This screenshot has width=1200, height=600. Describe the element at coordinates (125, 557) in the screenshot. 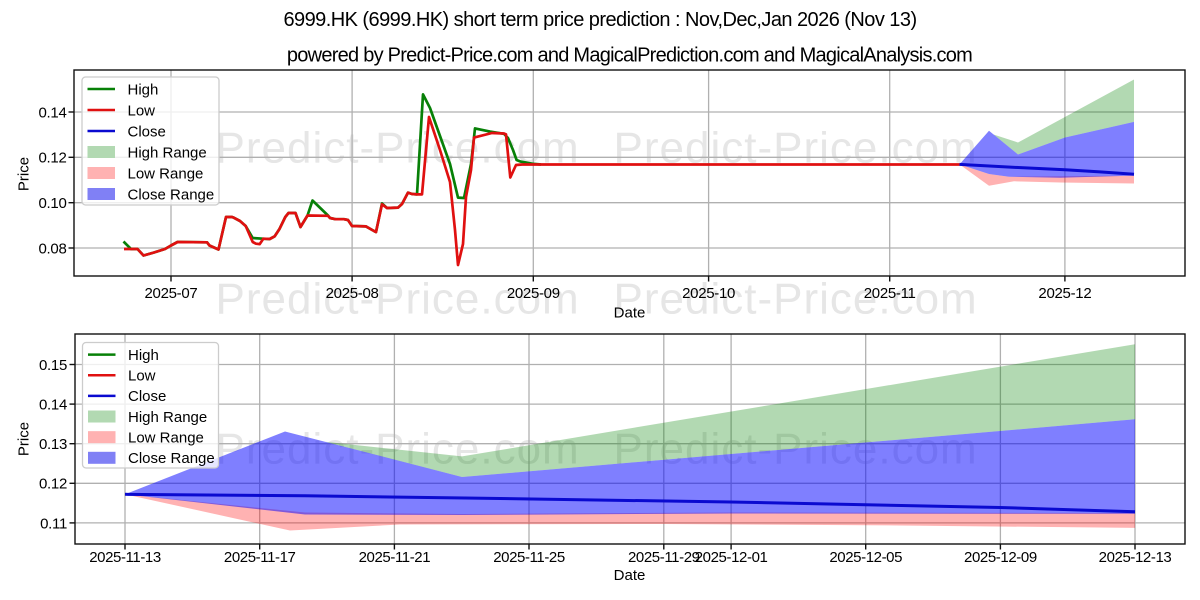

I see `svg-text: 2025-11-13` at that location.